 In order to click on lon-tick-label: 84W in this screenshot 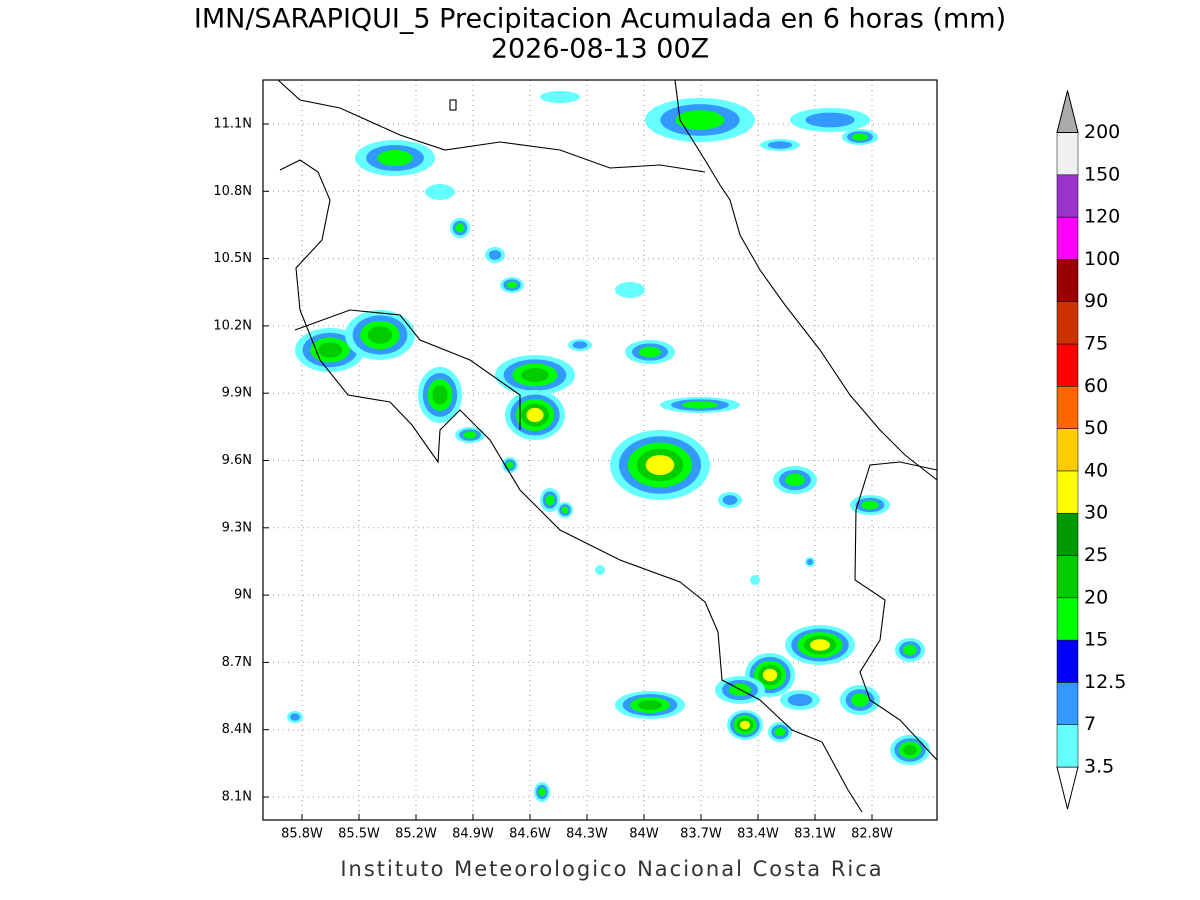, I will do `click(644, 834)`.